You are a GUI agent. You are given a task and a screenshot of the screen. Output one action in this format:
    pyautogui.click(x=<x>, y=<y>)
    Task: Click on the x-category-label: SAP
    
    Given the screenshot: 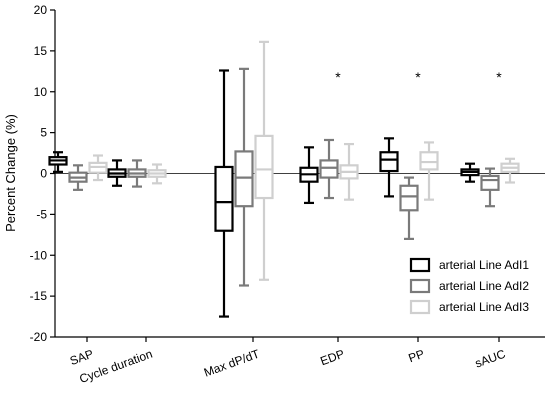 What is the action you would take?
    pyautogui.click(x=81, y=357)
    